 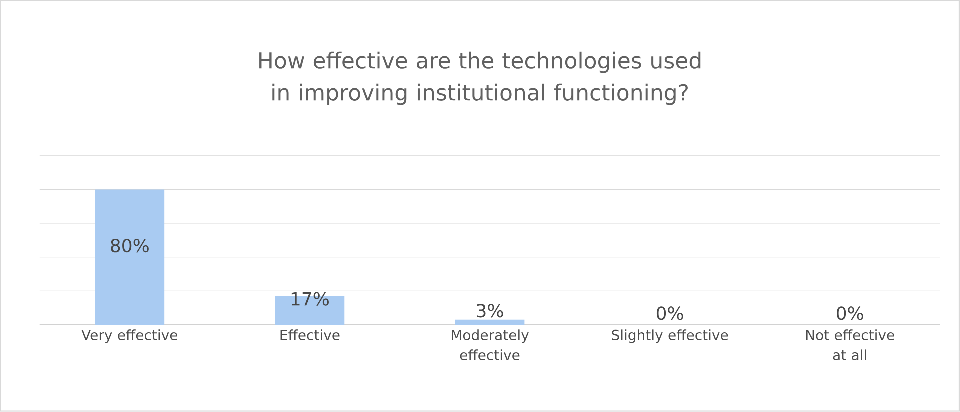 I want to click on x-tick-label: Very effective, so click(x=130, y=337).